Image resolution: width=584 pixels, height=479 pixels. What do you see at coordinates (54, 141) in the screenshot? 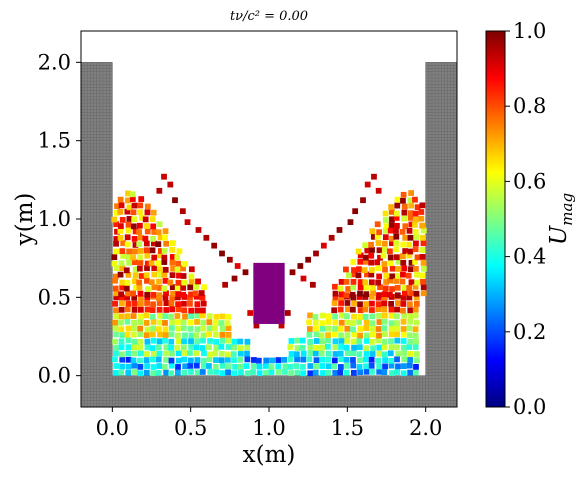
I see `y-tick-label: 1.5` at bounding box center [54, 141].